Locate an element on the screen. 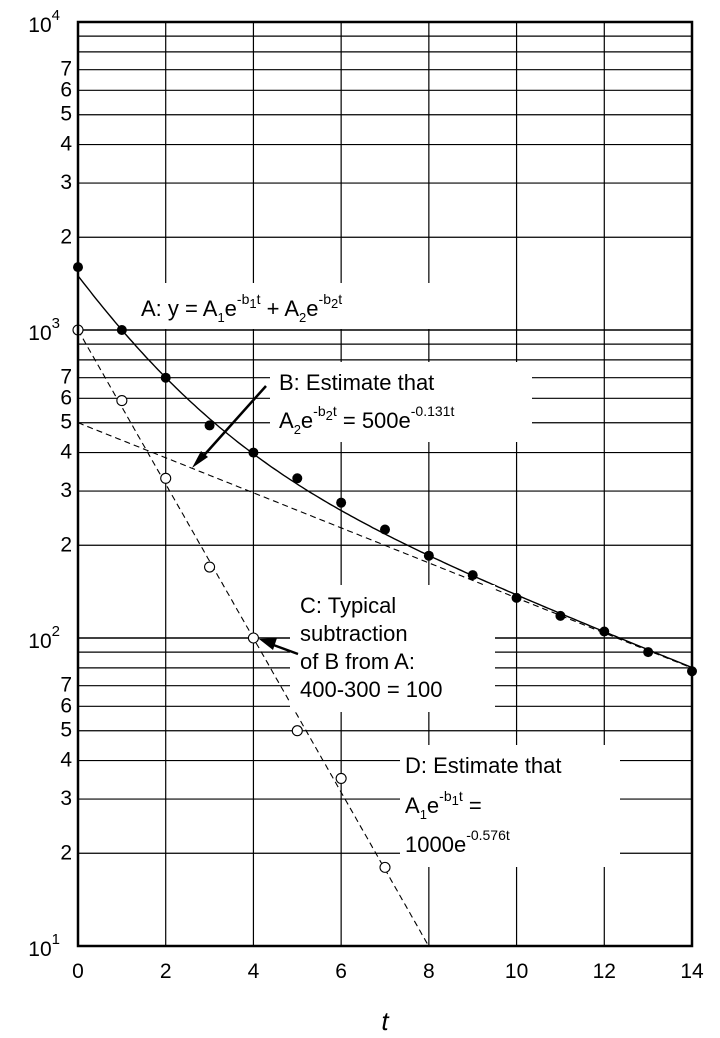  annotation-c-arrowhead is located at coordinates (268, 644).